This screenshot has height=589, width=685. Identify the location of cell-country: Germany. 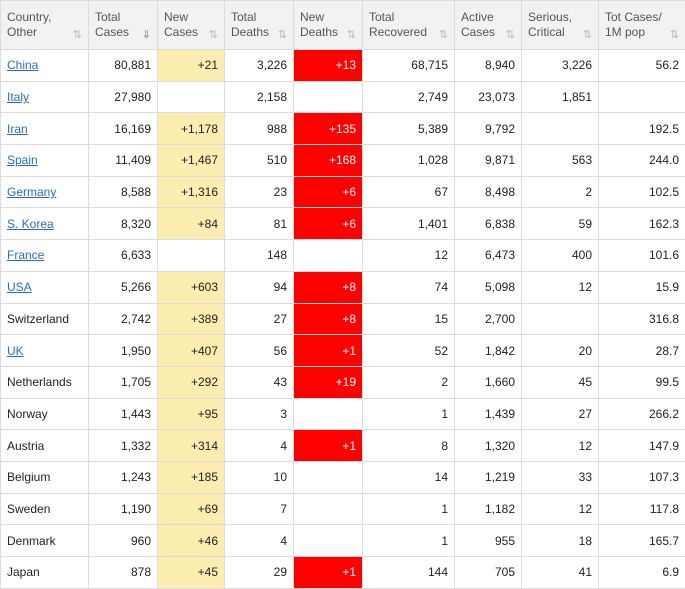
(45, 192).